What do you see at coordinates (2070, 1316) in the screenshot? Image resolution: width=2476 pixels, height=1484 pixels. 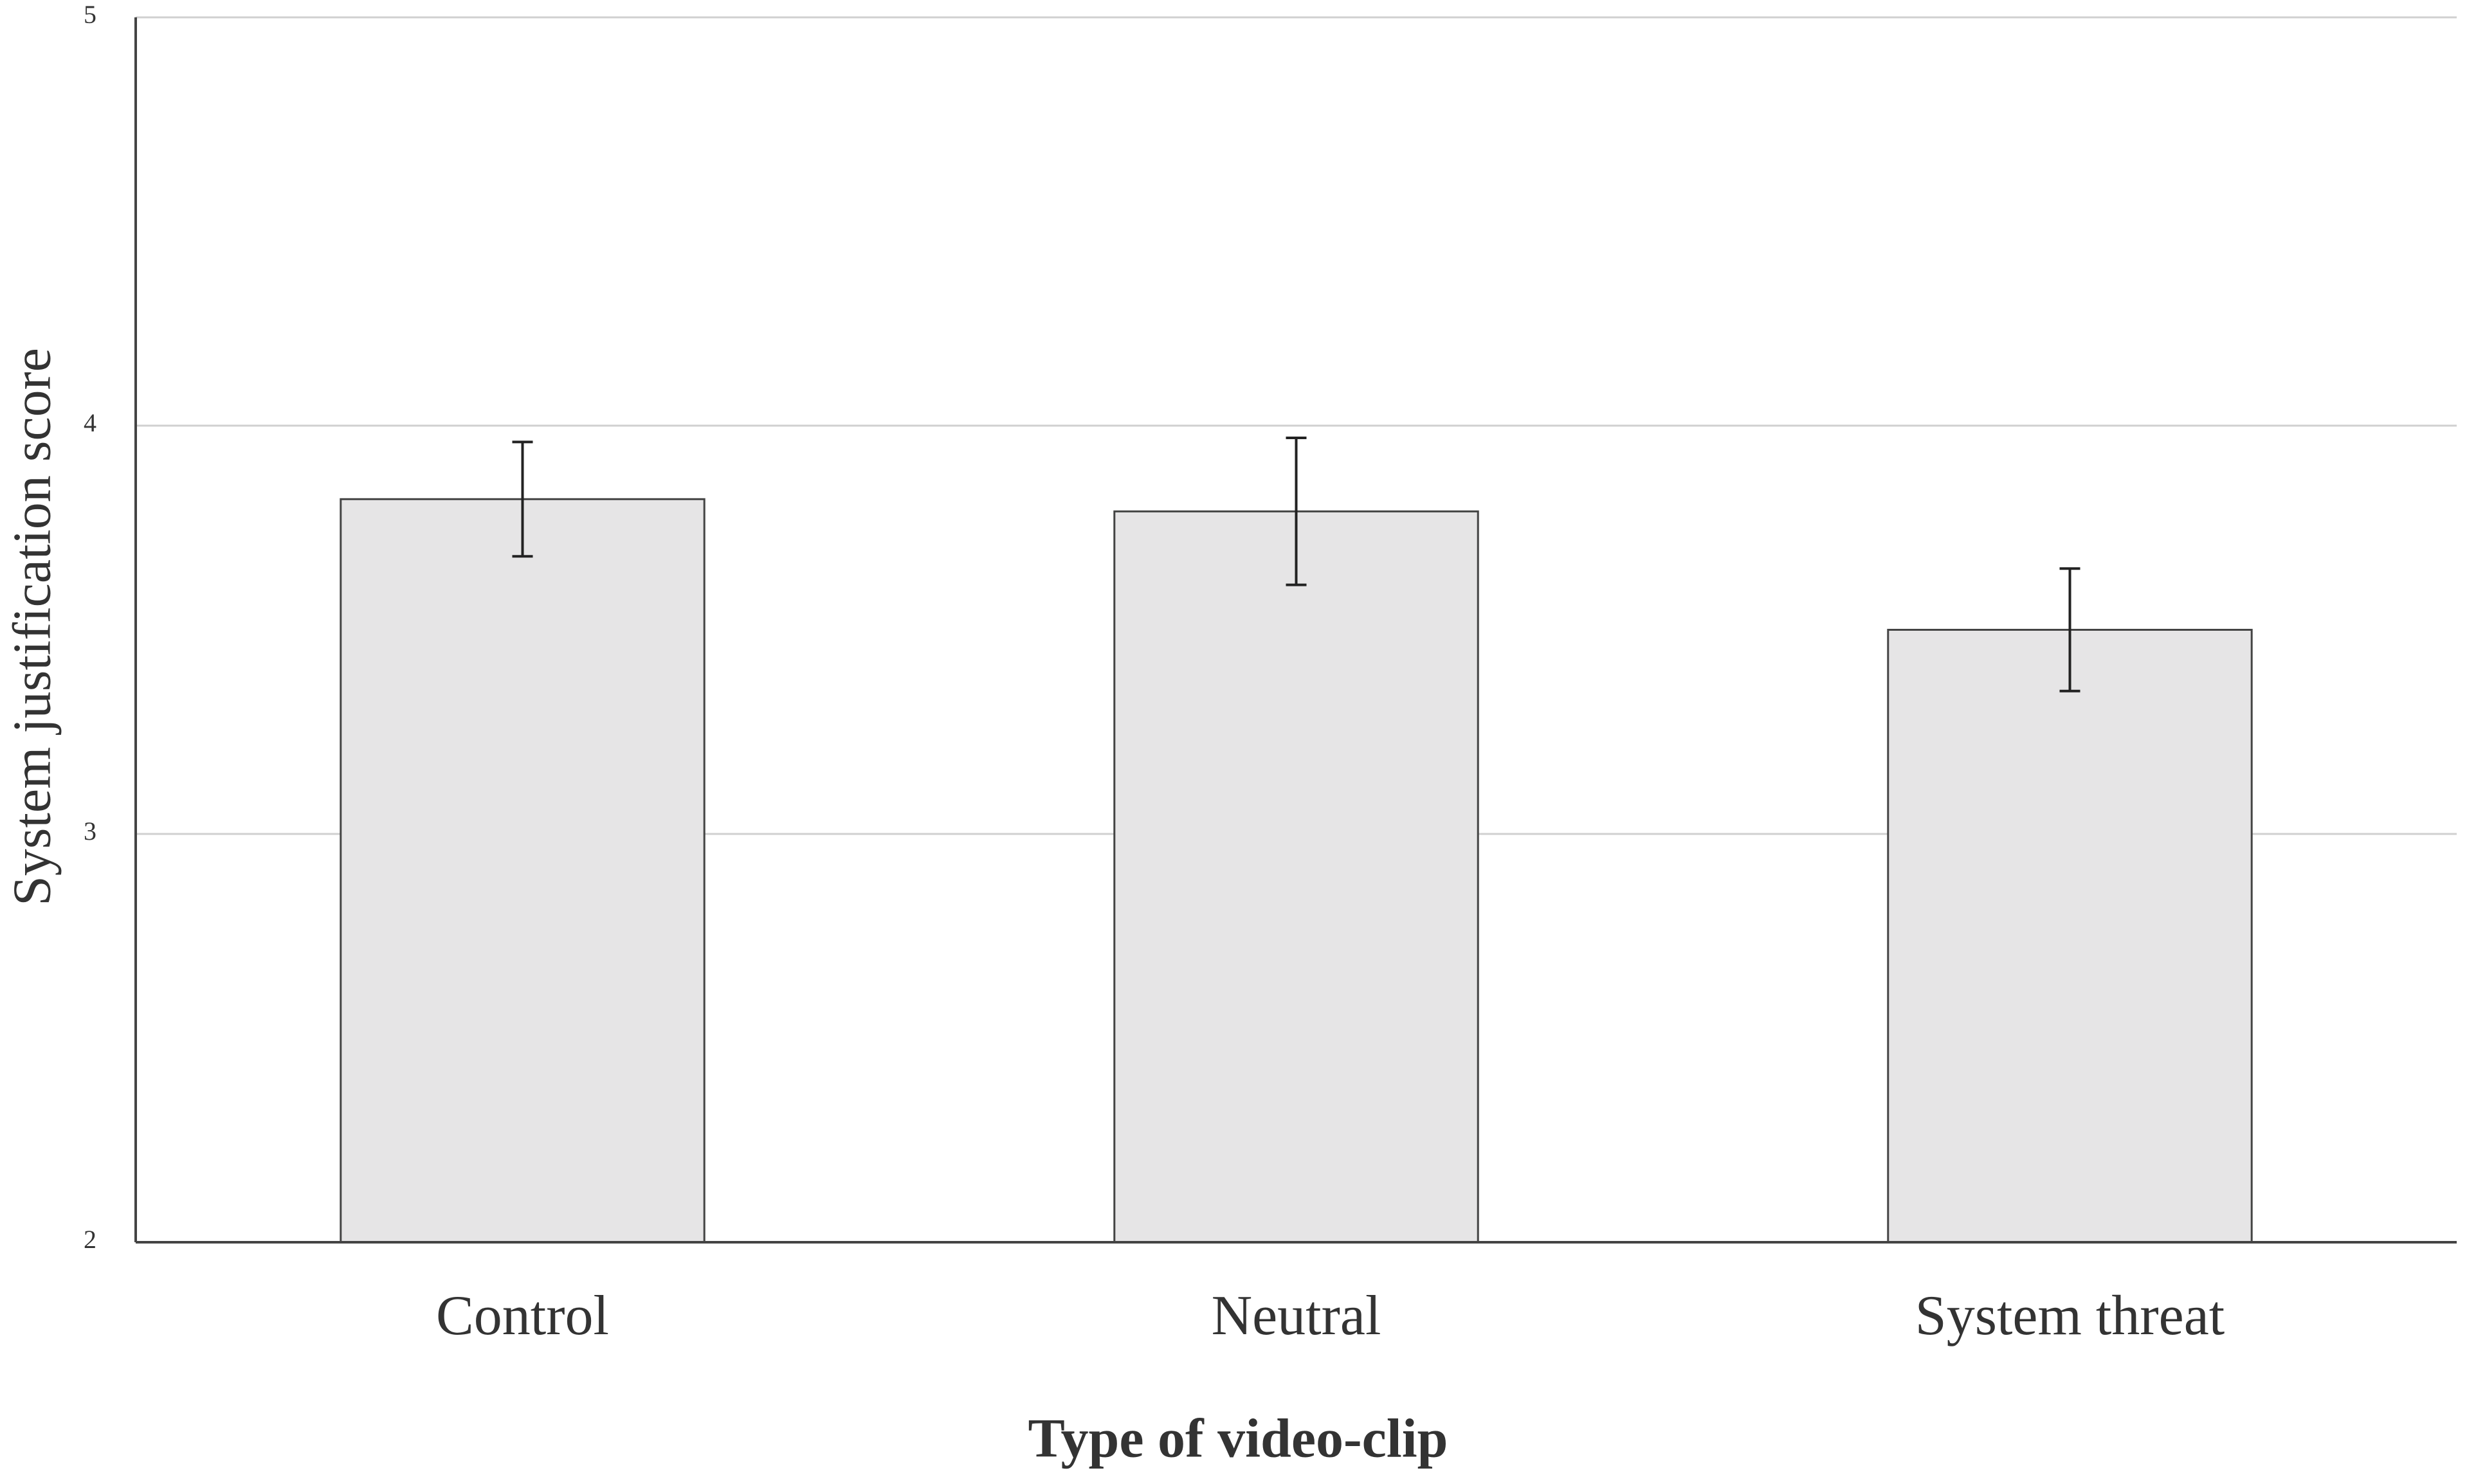 I see `x-tick-label: System threat` at bounding box center [2070, 1316].